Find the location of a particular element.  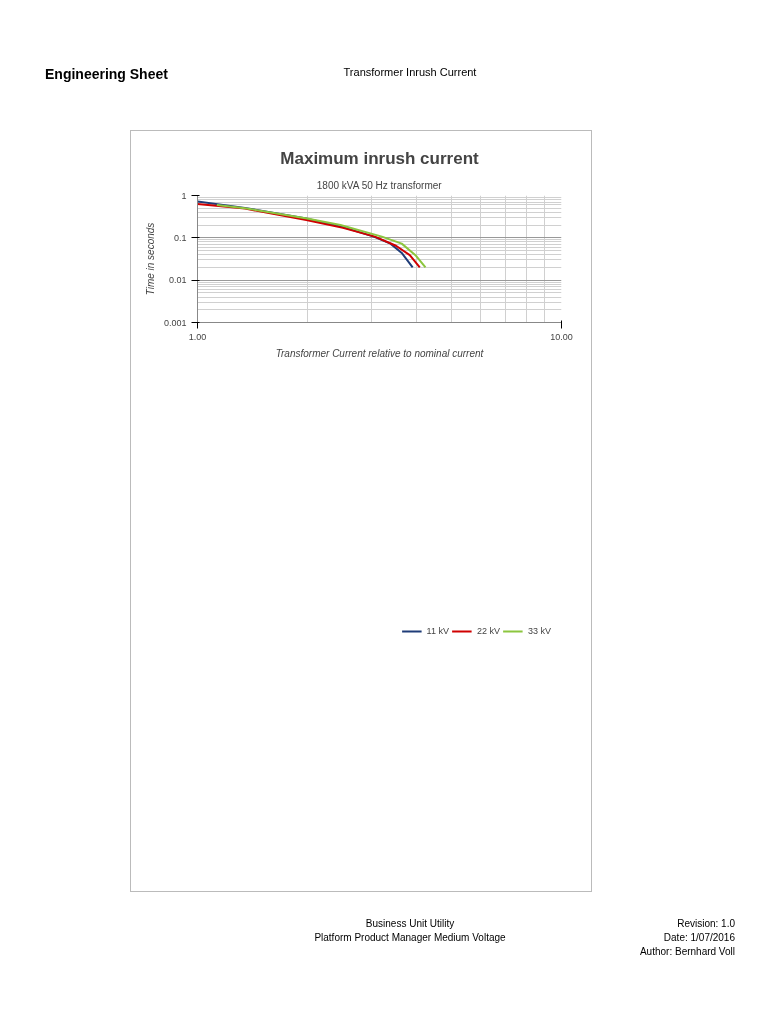

text: Date: 1/07/2016 is located at coordinates (699, 937).